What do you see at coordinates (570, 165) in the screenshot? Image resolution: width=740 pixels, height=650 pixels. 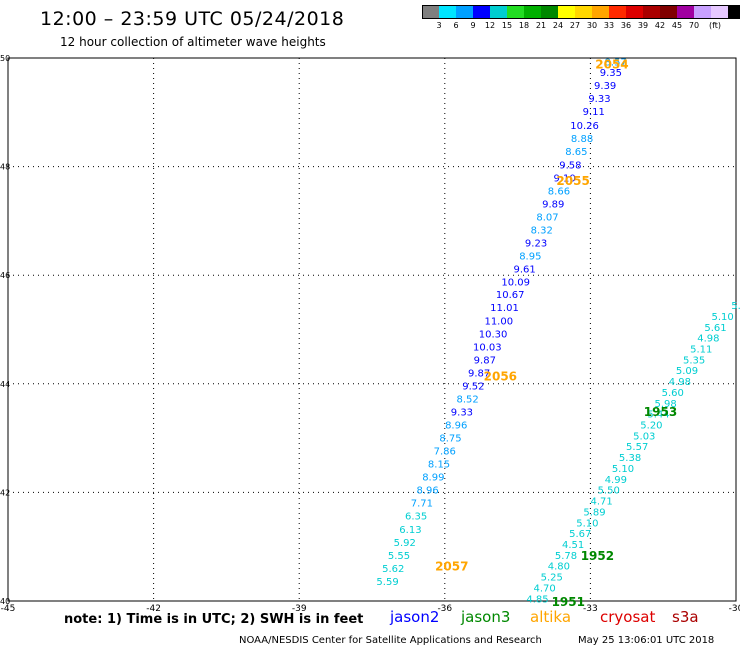 I see `track-a-swh-label: 9.58` at bounding box center [570, 165].